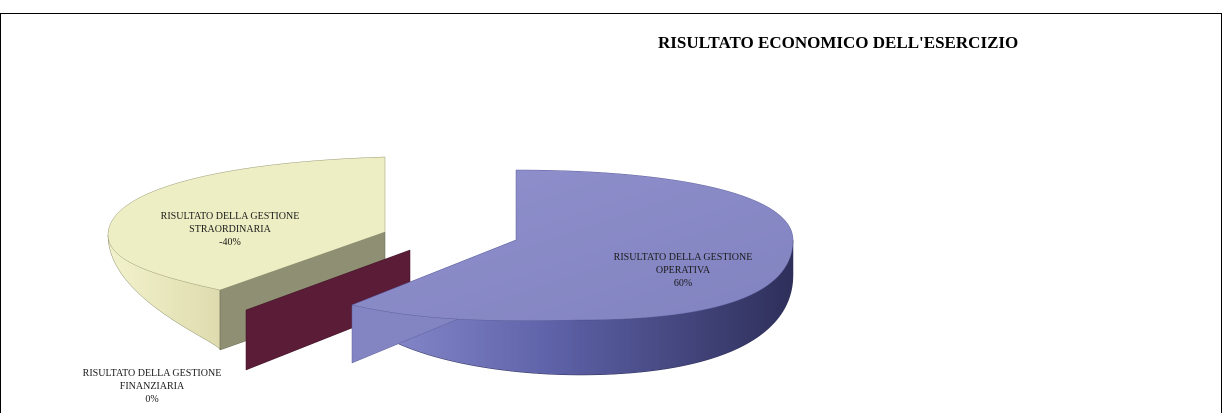 This screenshot has width=1222, height=413. I want to click on label-operativa-line2: OPERATIVA, so click(683, 270).